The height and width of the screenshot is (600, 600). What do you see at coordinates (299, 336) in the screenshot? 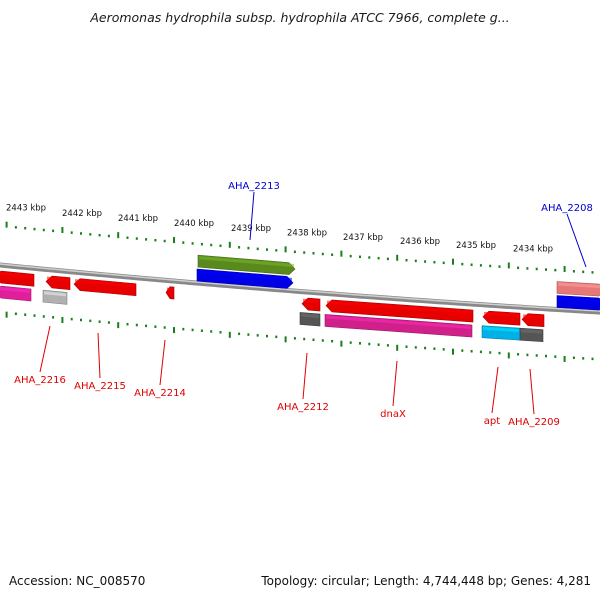
I see `scale-ticks-bottom` at bounding box center [299, 336].